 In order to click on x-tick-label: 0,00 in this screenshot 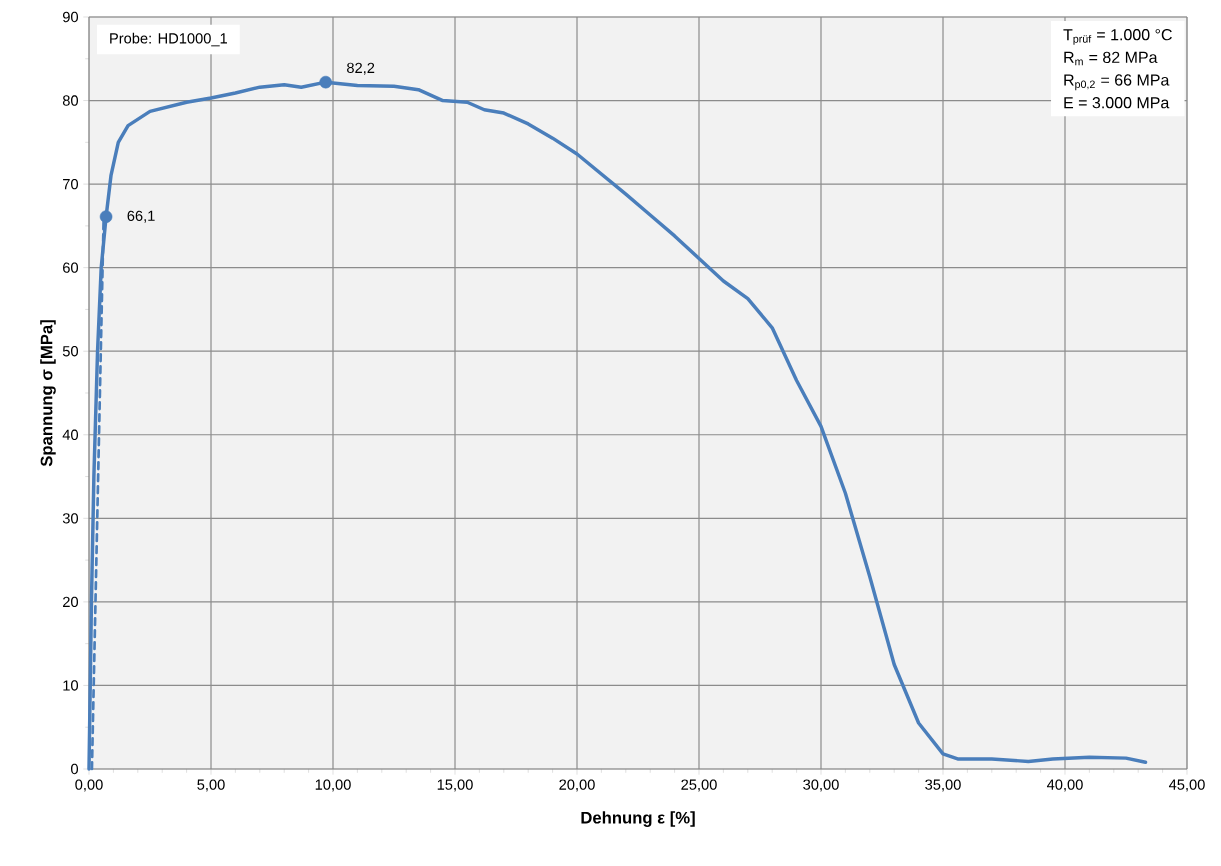, I will do `click(89, 785)`.